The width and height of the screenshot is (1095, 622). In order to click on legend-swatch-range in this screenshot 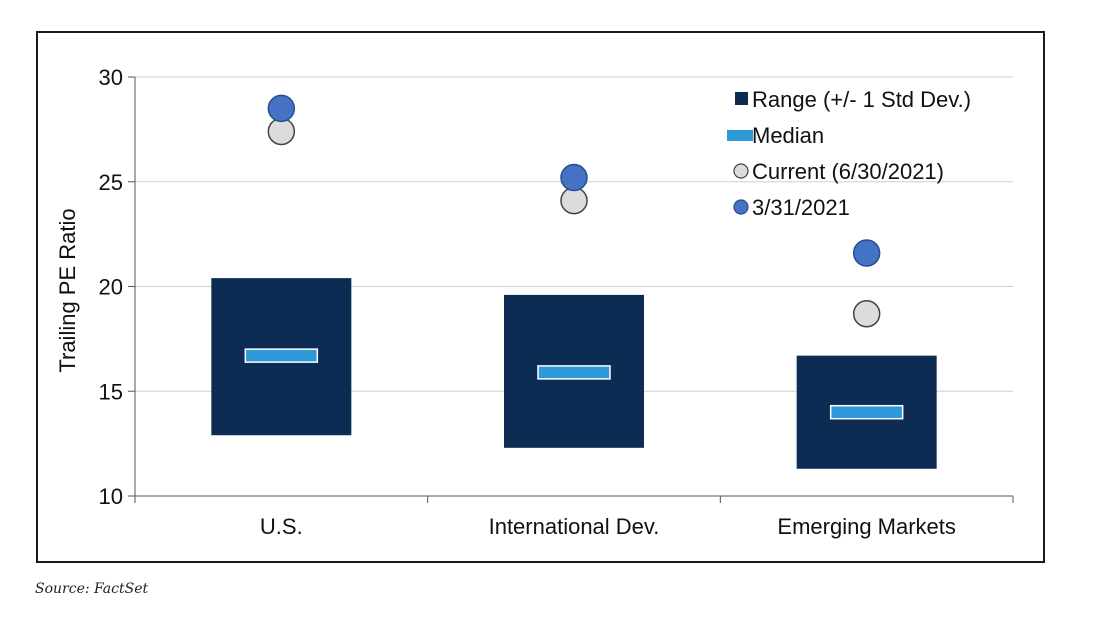, I will do `click(741, 98)`.